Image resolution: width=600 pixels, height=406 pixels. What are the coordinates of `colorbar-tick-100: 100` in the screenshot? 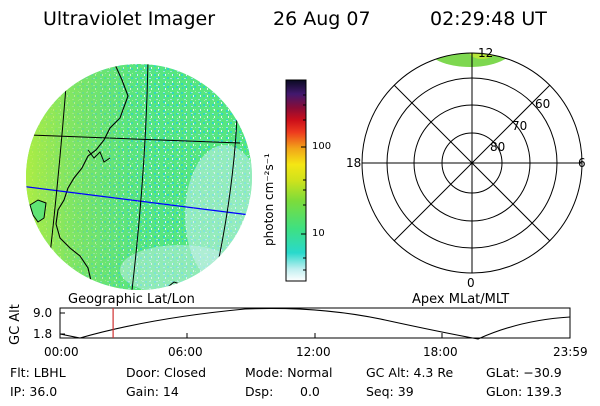 It's located at (322, 146).